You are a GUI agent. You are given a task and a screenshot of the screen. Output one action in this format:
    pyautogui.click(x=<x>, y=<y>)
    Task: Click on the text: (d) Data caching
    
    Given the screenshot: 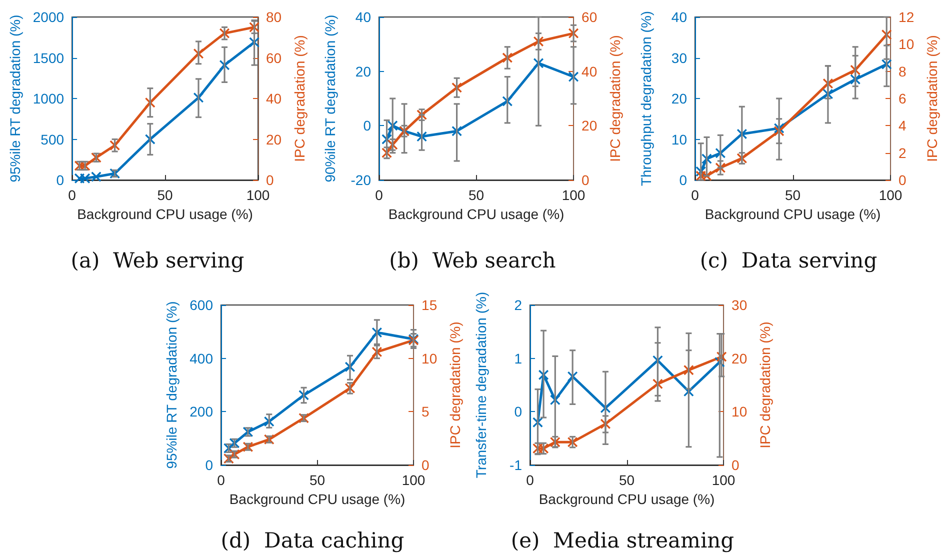 What is the action you would take?
    pyautogui.click(x=312, y=540)
    